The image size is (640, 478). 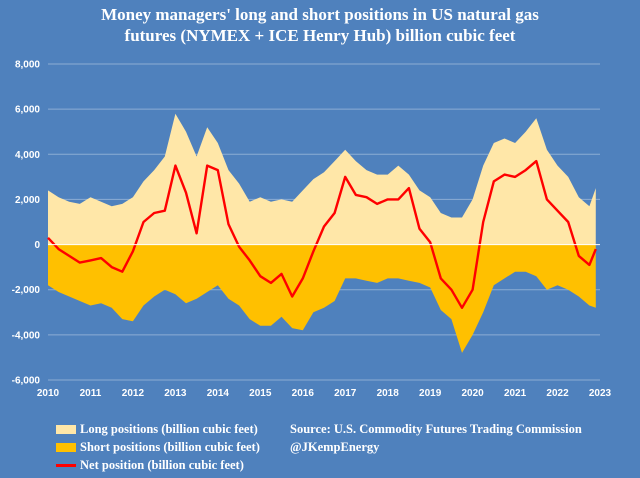 What do you see at coordinates (48, 393) in the screenshot?
I see `x-tick-label: 2010` at bounding box center [48, 393].